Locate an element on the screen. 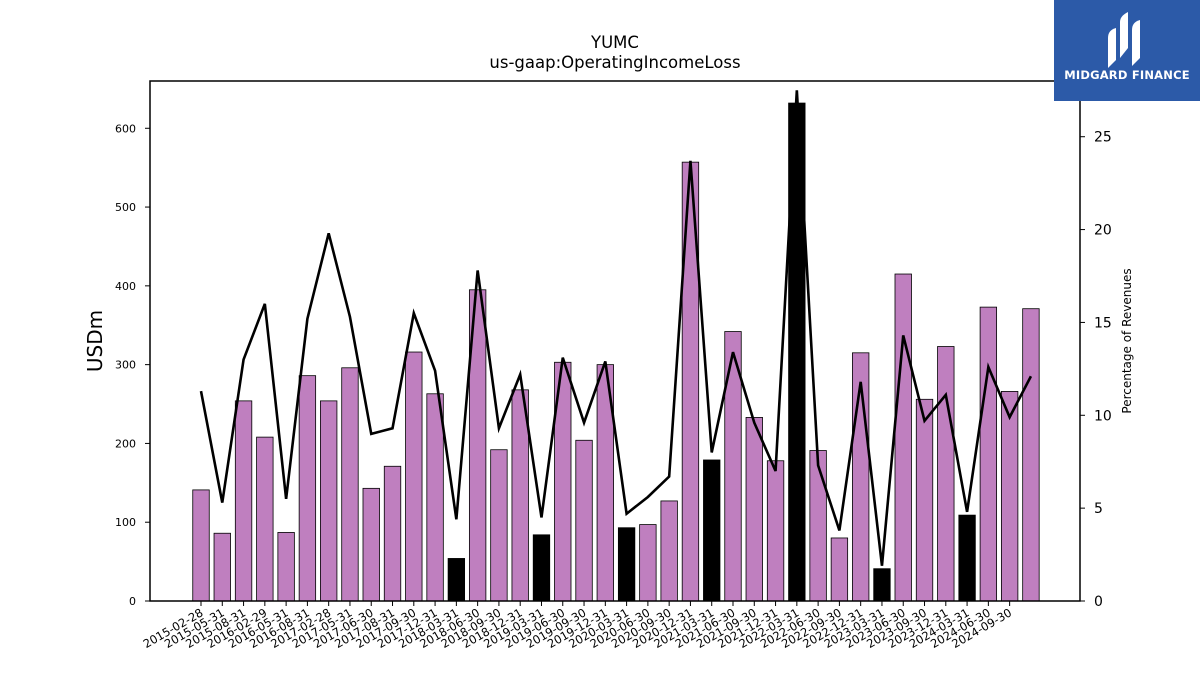 The image size is (1200, 675). y-tick-label-0: 0 is located at coordinates (132, 601).